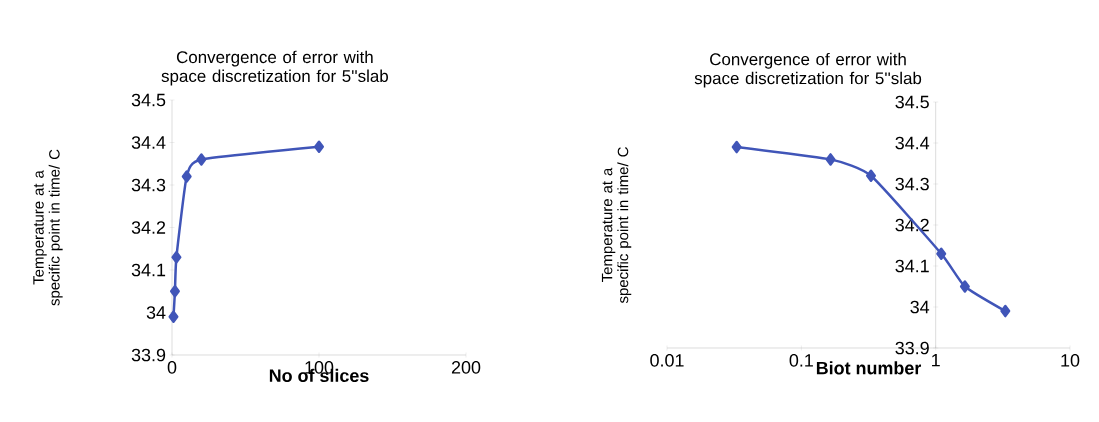  What do you see at coordinates (466, 367) in the screenshot?
I see `x-tick-label: 200` at bounding box center [466, 367].